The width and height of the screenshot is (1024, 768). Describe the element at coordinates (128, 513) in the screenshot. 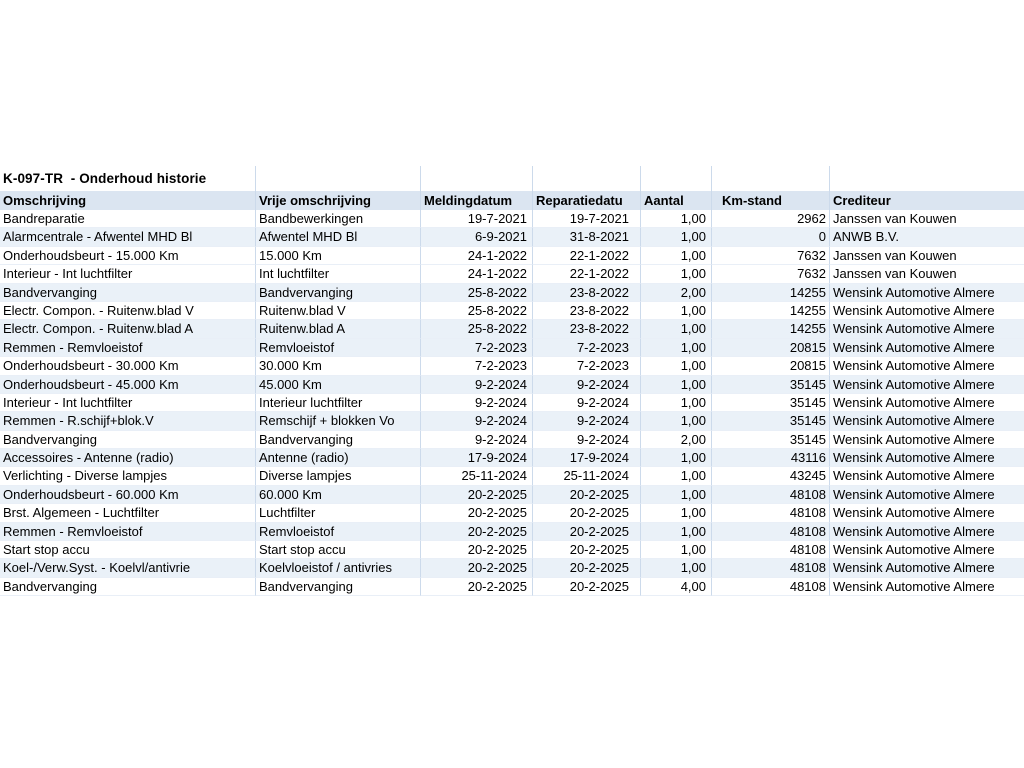

I see `cell-omschrijving: Brst. Algemeen - Luchtfilter` at that location.